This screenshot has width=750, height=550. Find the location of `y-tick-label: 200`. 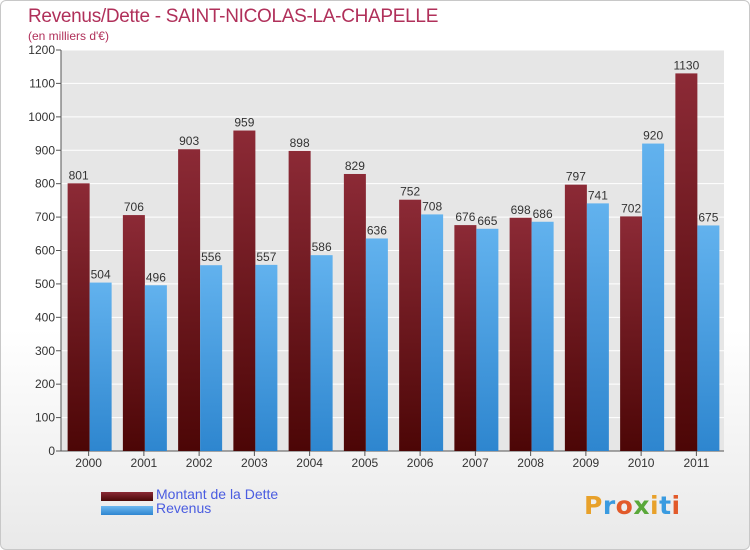

y-tick-label: 200 is located at coordinates (45, 384).